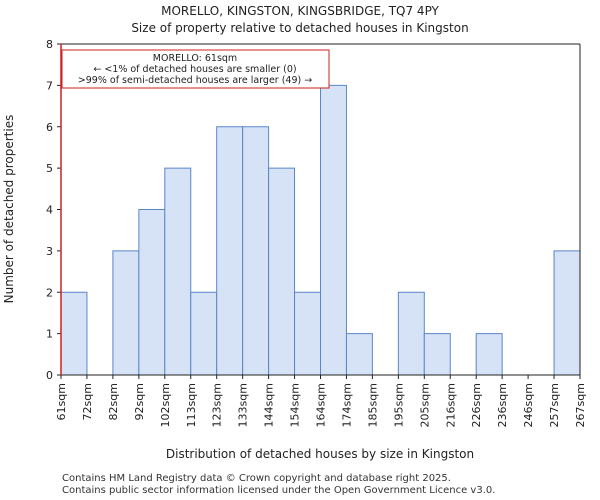 The height and width of the screenshot is (500, 600). I want to click on annotation-line-2: ← <1% of detached houses are smaller (0), so click(194, 69).